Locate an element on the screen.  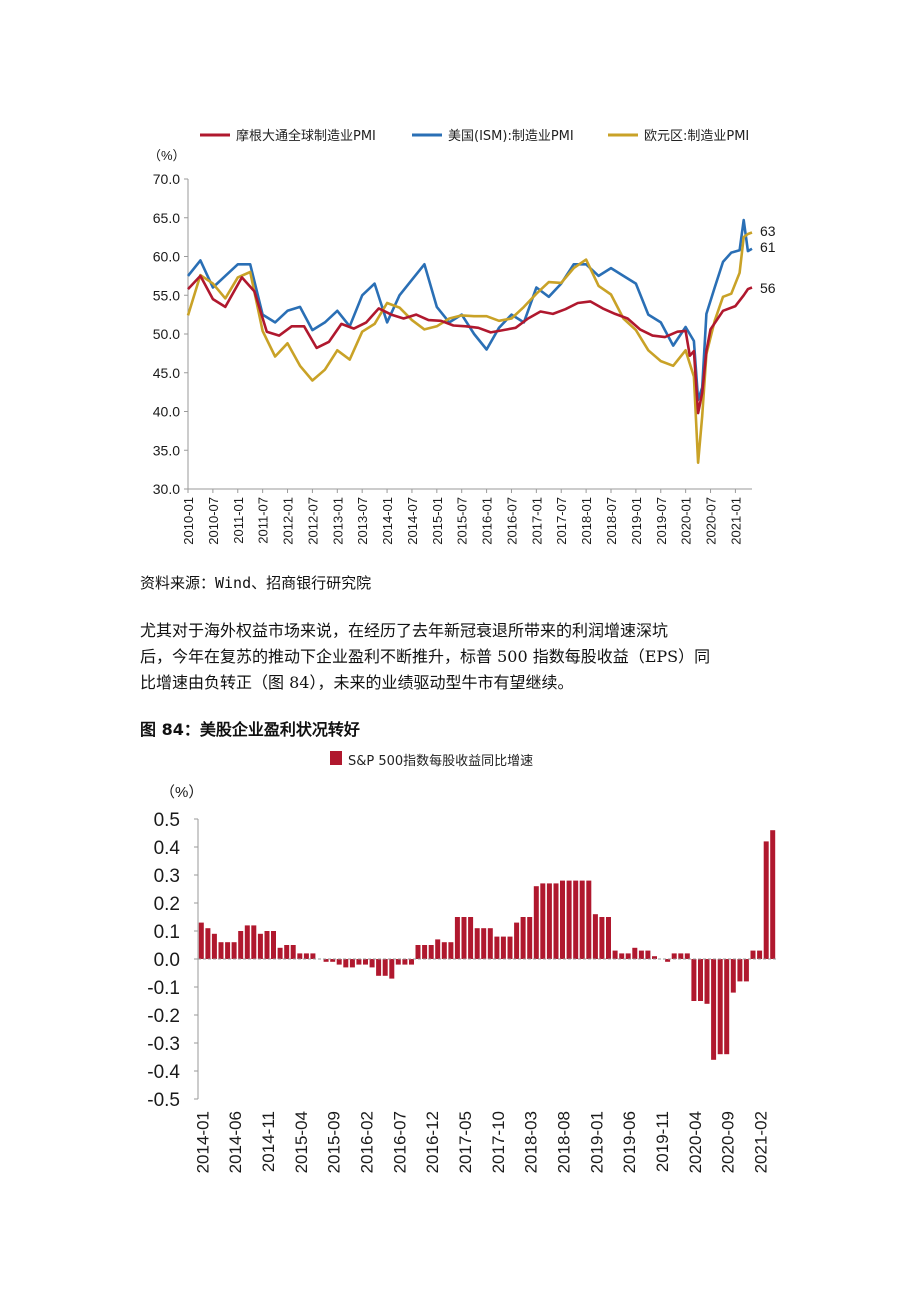
legend-label: S&P 500指数每股收益同比增速 is located at coordinates (440, 761).